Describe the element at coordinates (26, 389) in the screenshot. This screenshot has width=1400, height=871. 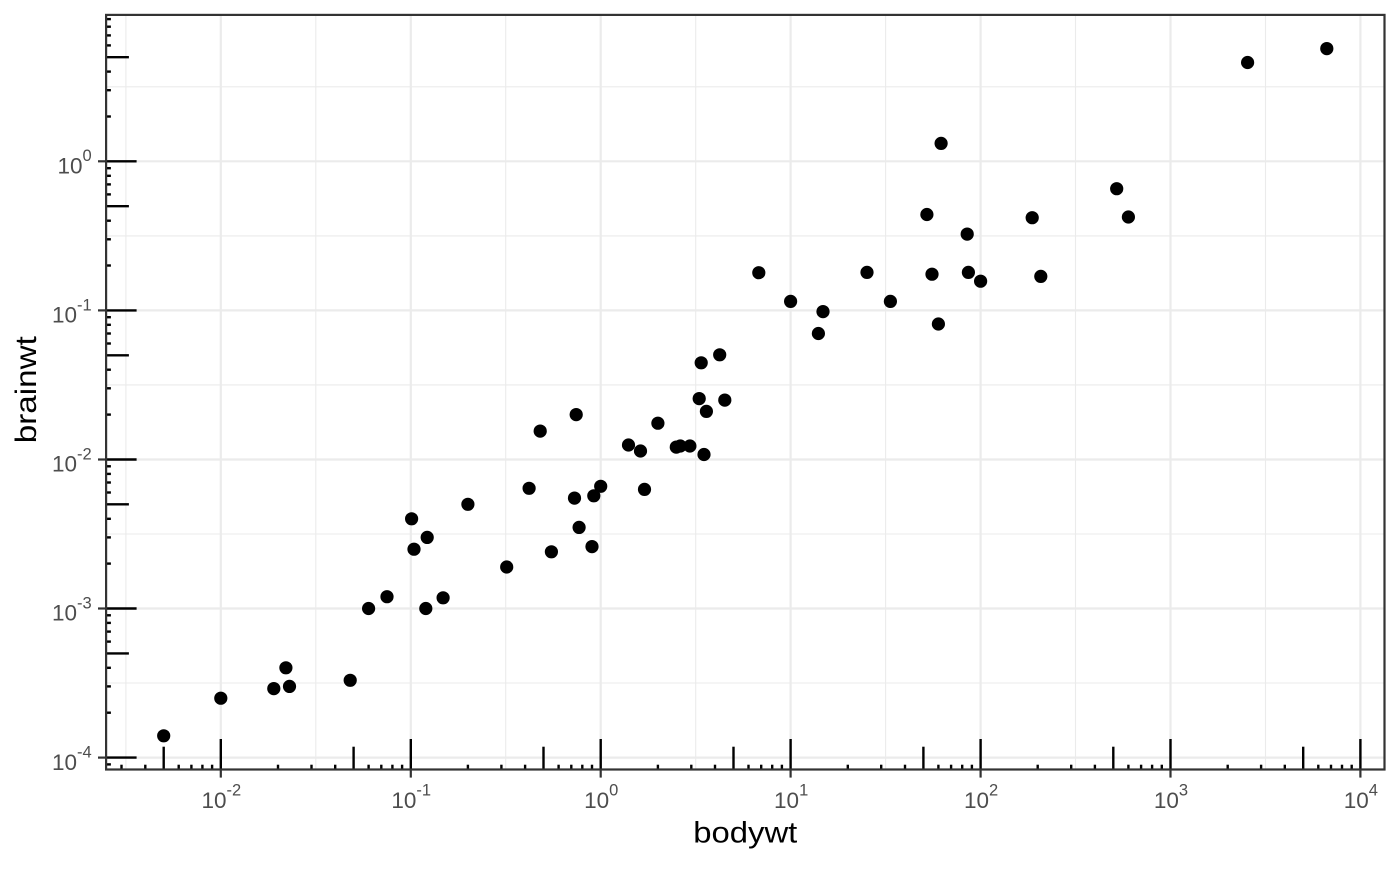
I see `svg-text: brainwt` at that location.